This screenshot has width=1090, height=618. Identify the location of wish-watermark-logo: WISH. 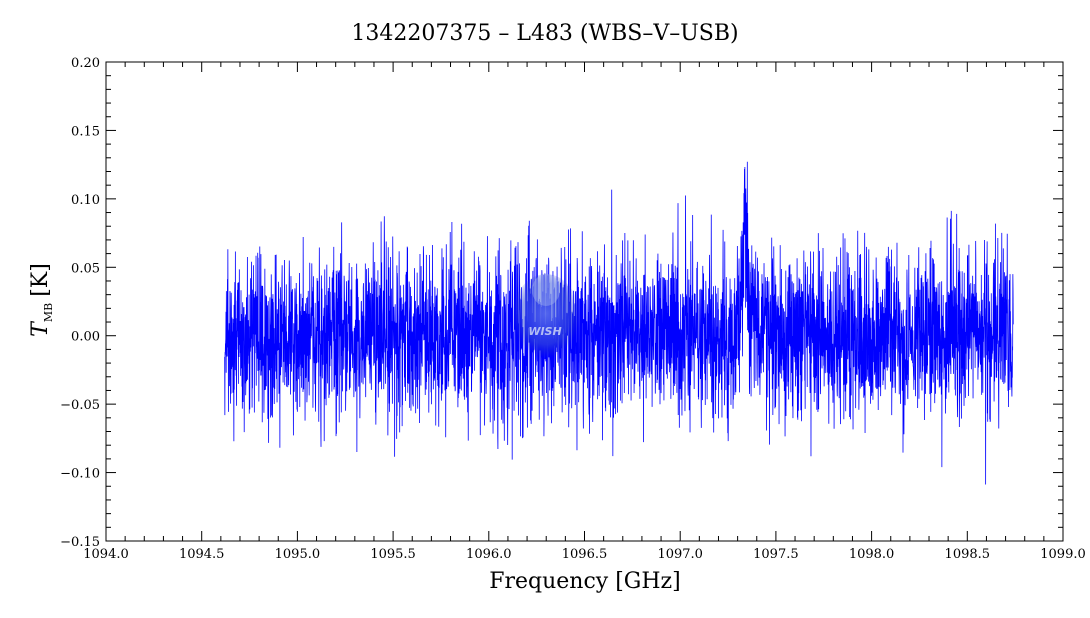
(546, 318).